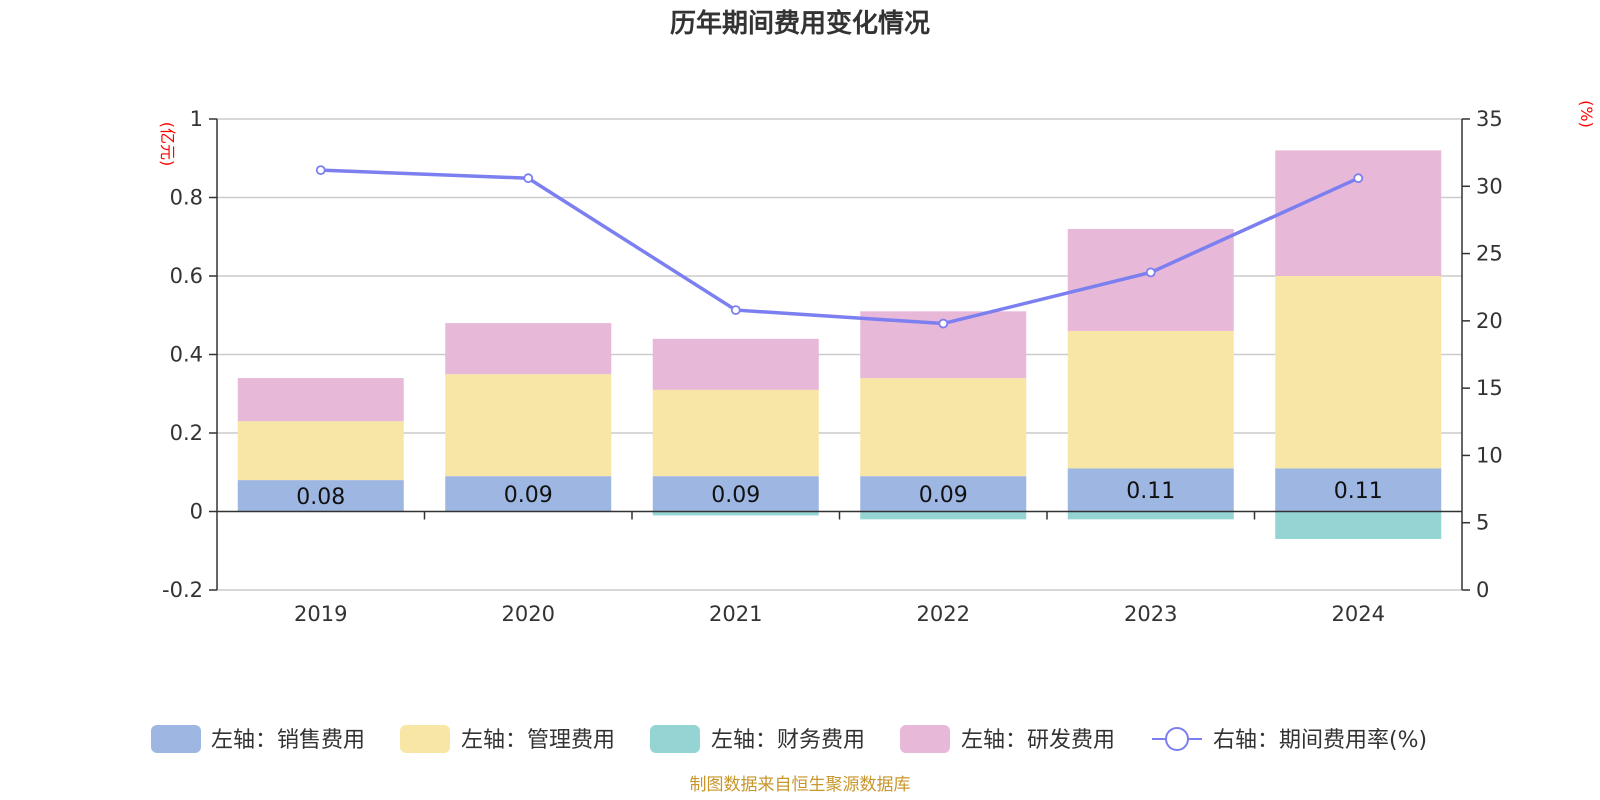  I want to click on line-layer, so click(839, 247).